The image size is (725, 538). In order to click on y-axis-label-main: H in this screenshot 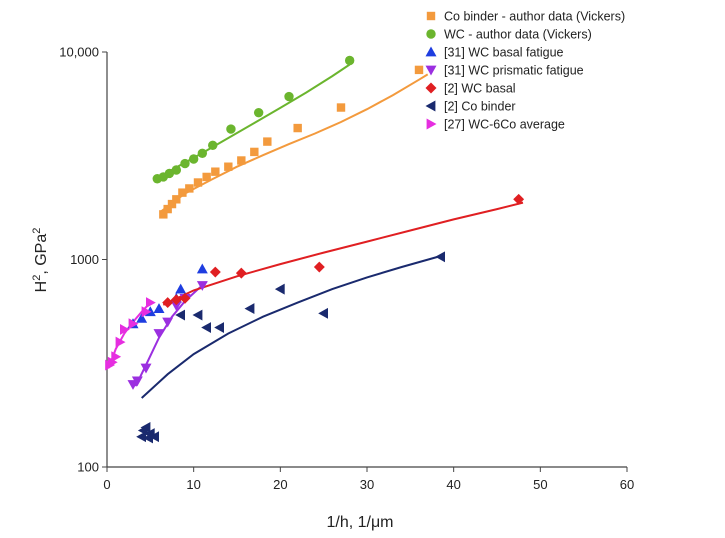, I will do `click(41, 287)`.